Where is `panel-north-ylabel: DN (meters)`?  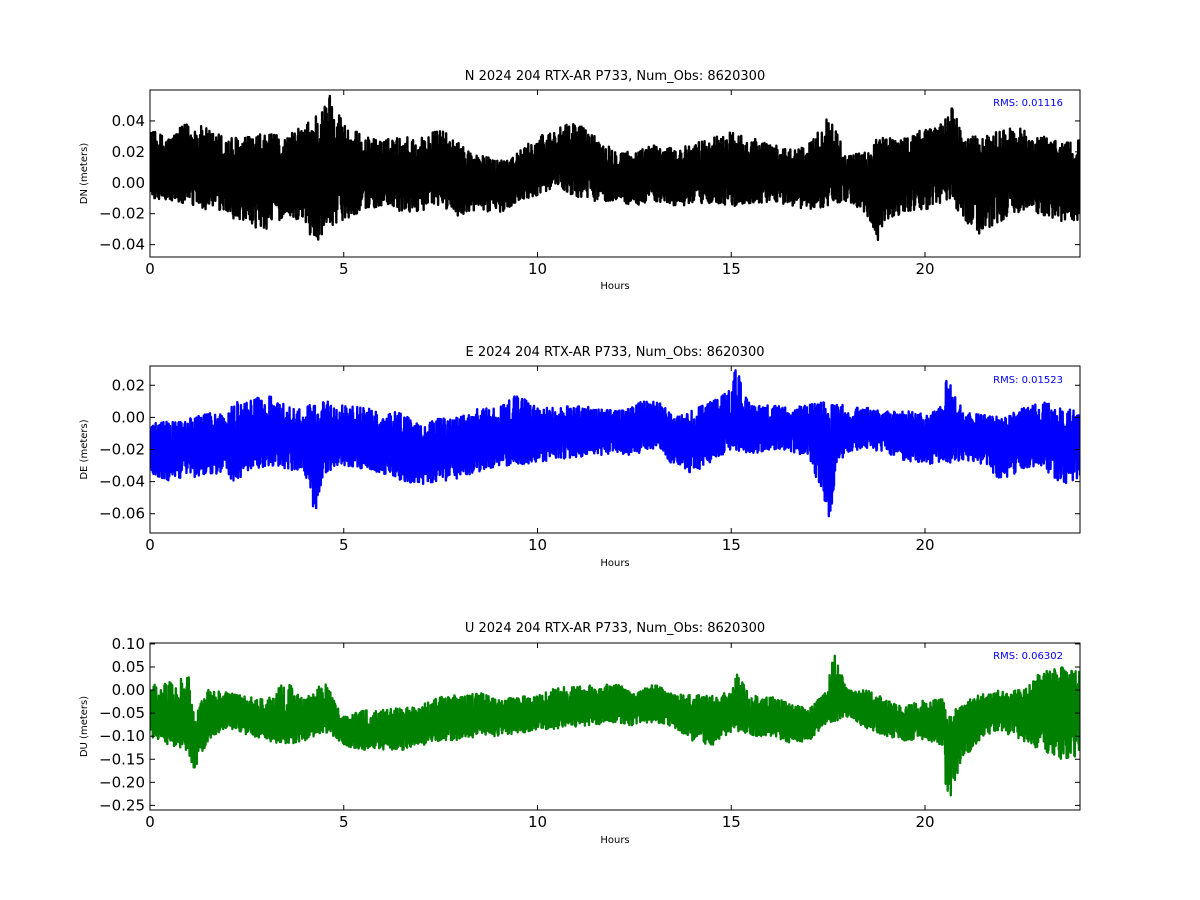 panel-north-ylabel: DN (meters) is located at coordinates (84, 174).